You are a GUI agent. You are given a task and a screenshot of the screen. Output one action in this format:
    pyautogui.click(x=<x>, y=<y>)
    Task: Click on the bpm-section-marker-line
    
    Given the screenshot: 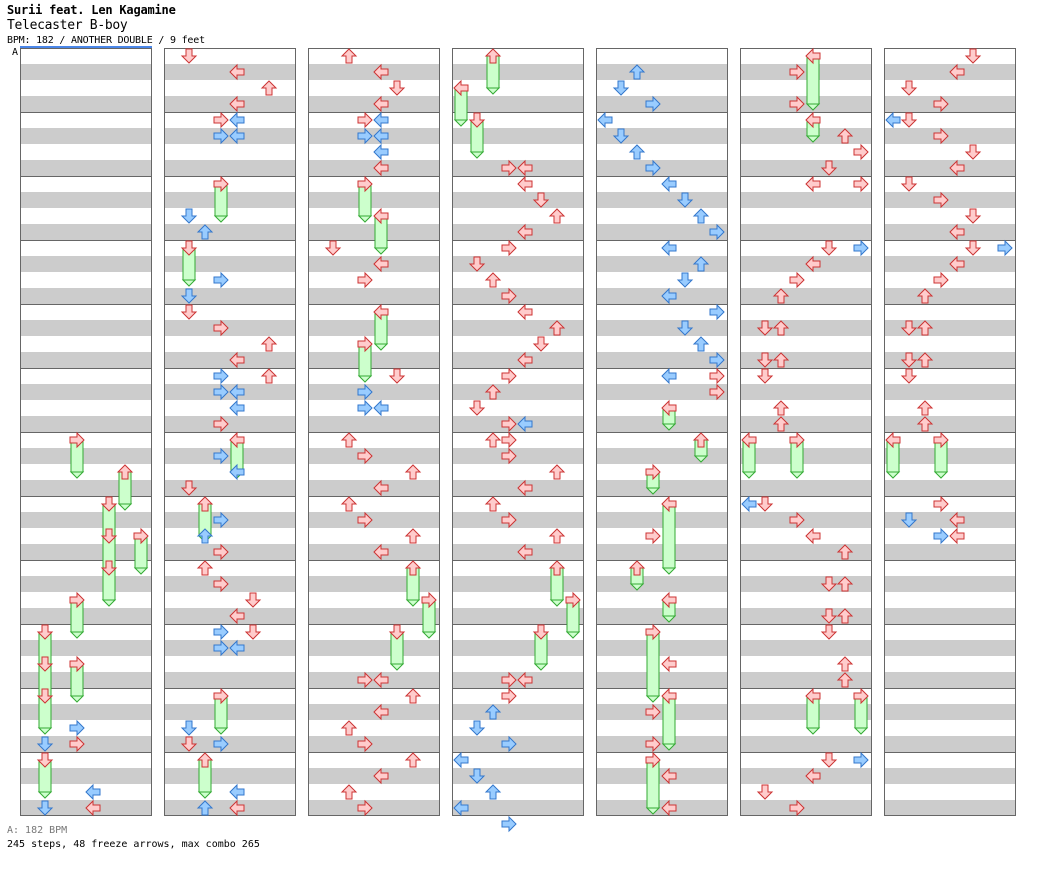 What is the action you would take?
    pyautogui.click(x=86, y=47)
    